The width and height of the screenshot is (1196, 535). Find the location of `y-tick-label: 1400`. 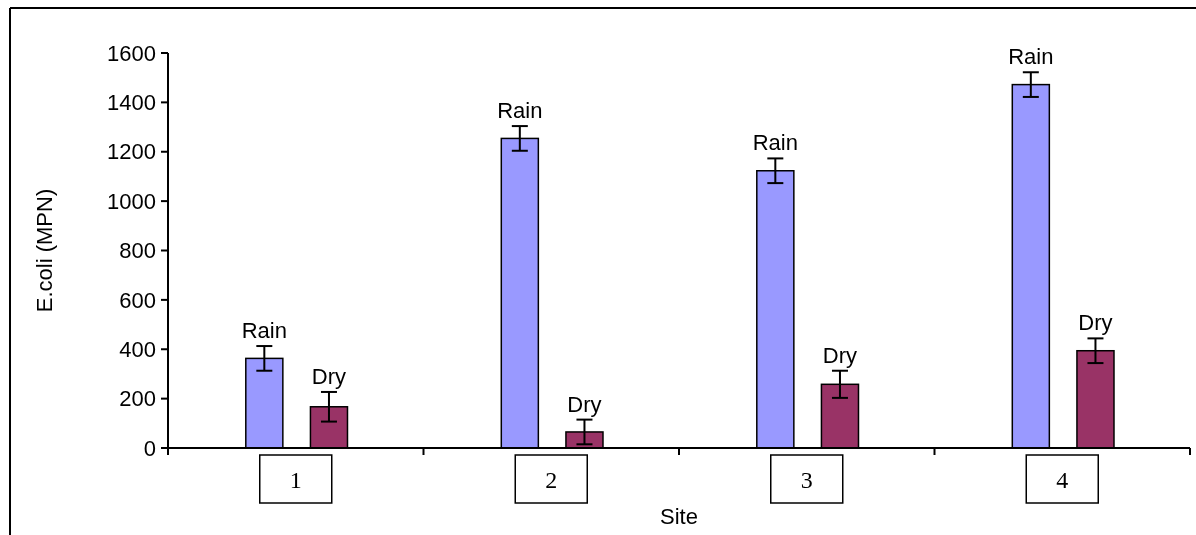

y-tick-label: 1400 is located at coordinates (131, 103).